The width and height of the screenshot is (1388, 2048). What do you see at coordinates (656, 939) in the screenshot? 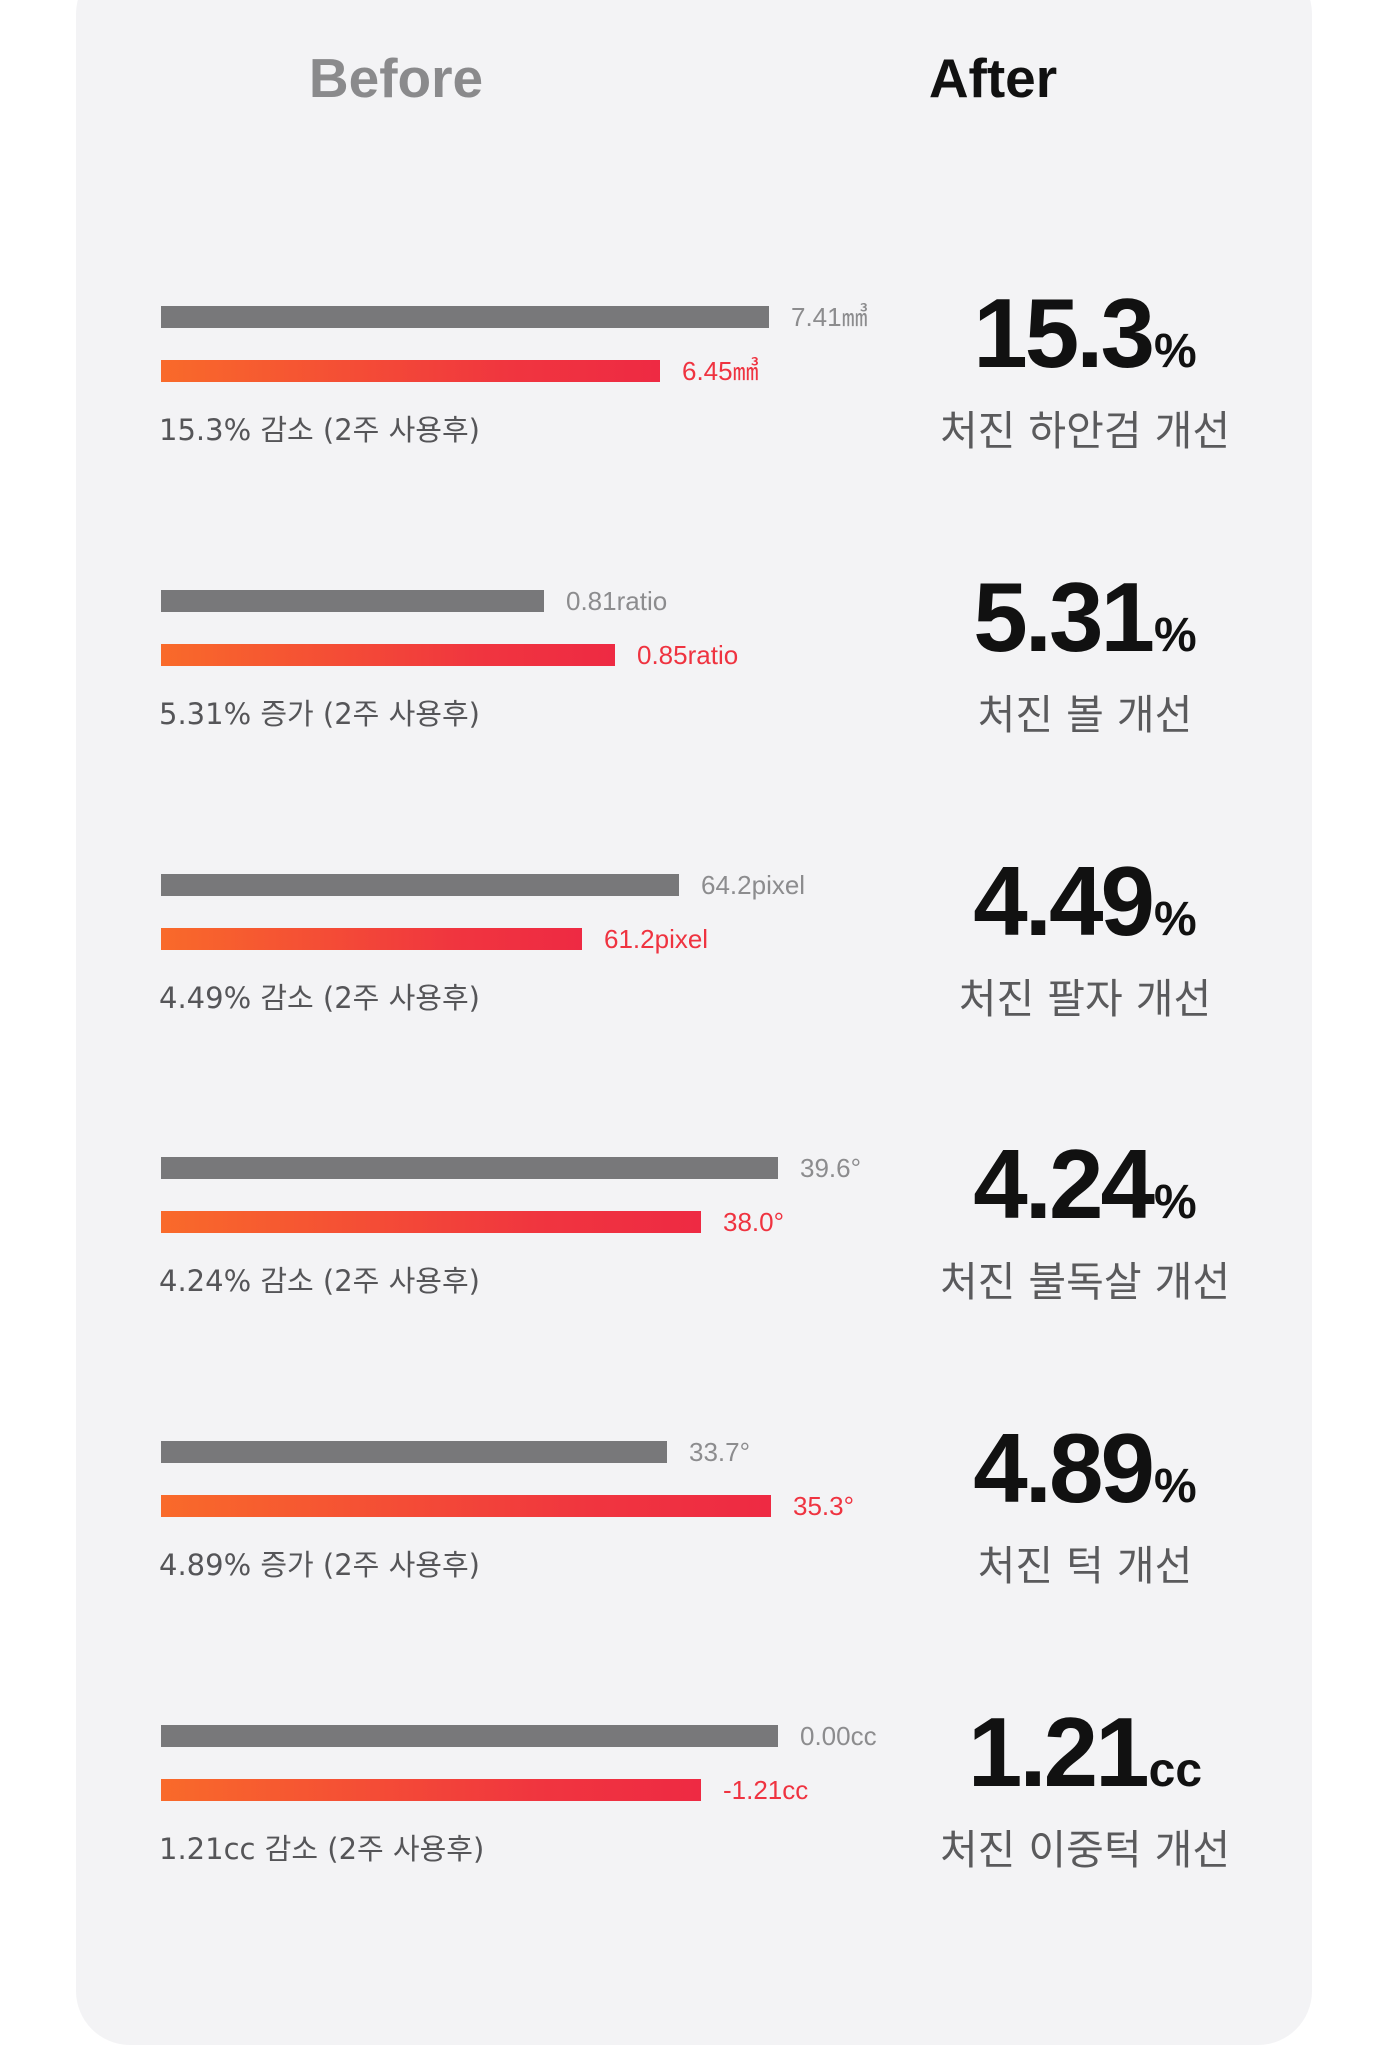
I see `after-value-label: 61.2pixel` at bounding box center [656, 939].